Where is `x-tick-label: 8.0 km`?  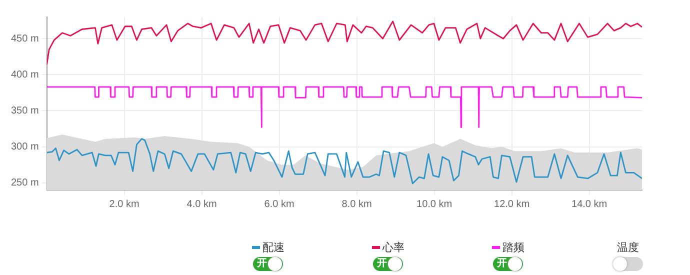 x-tick-label: 8.0 km is located at coordinates (357, 204).